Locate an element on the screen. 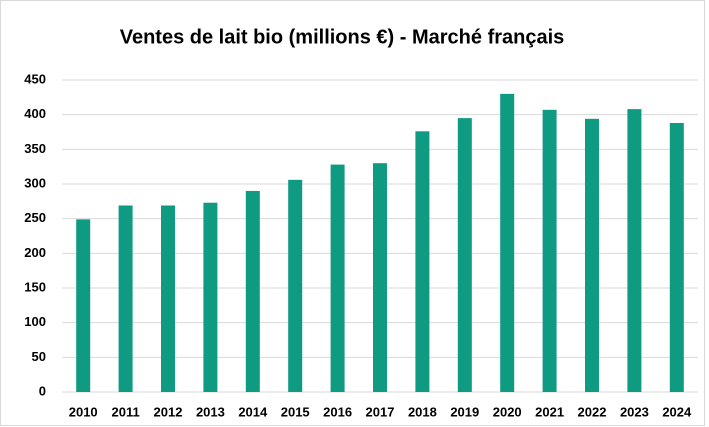 This screenshot has height=427, width=709. x-tick-label: 2018 is located at coordinates (422, 411).